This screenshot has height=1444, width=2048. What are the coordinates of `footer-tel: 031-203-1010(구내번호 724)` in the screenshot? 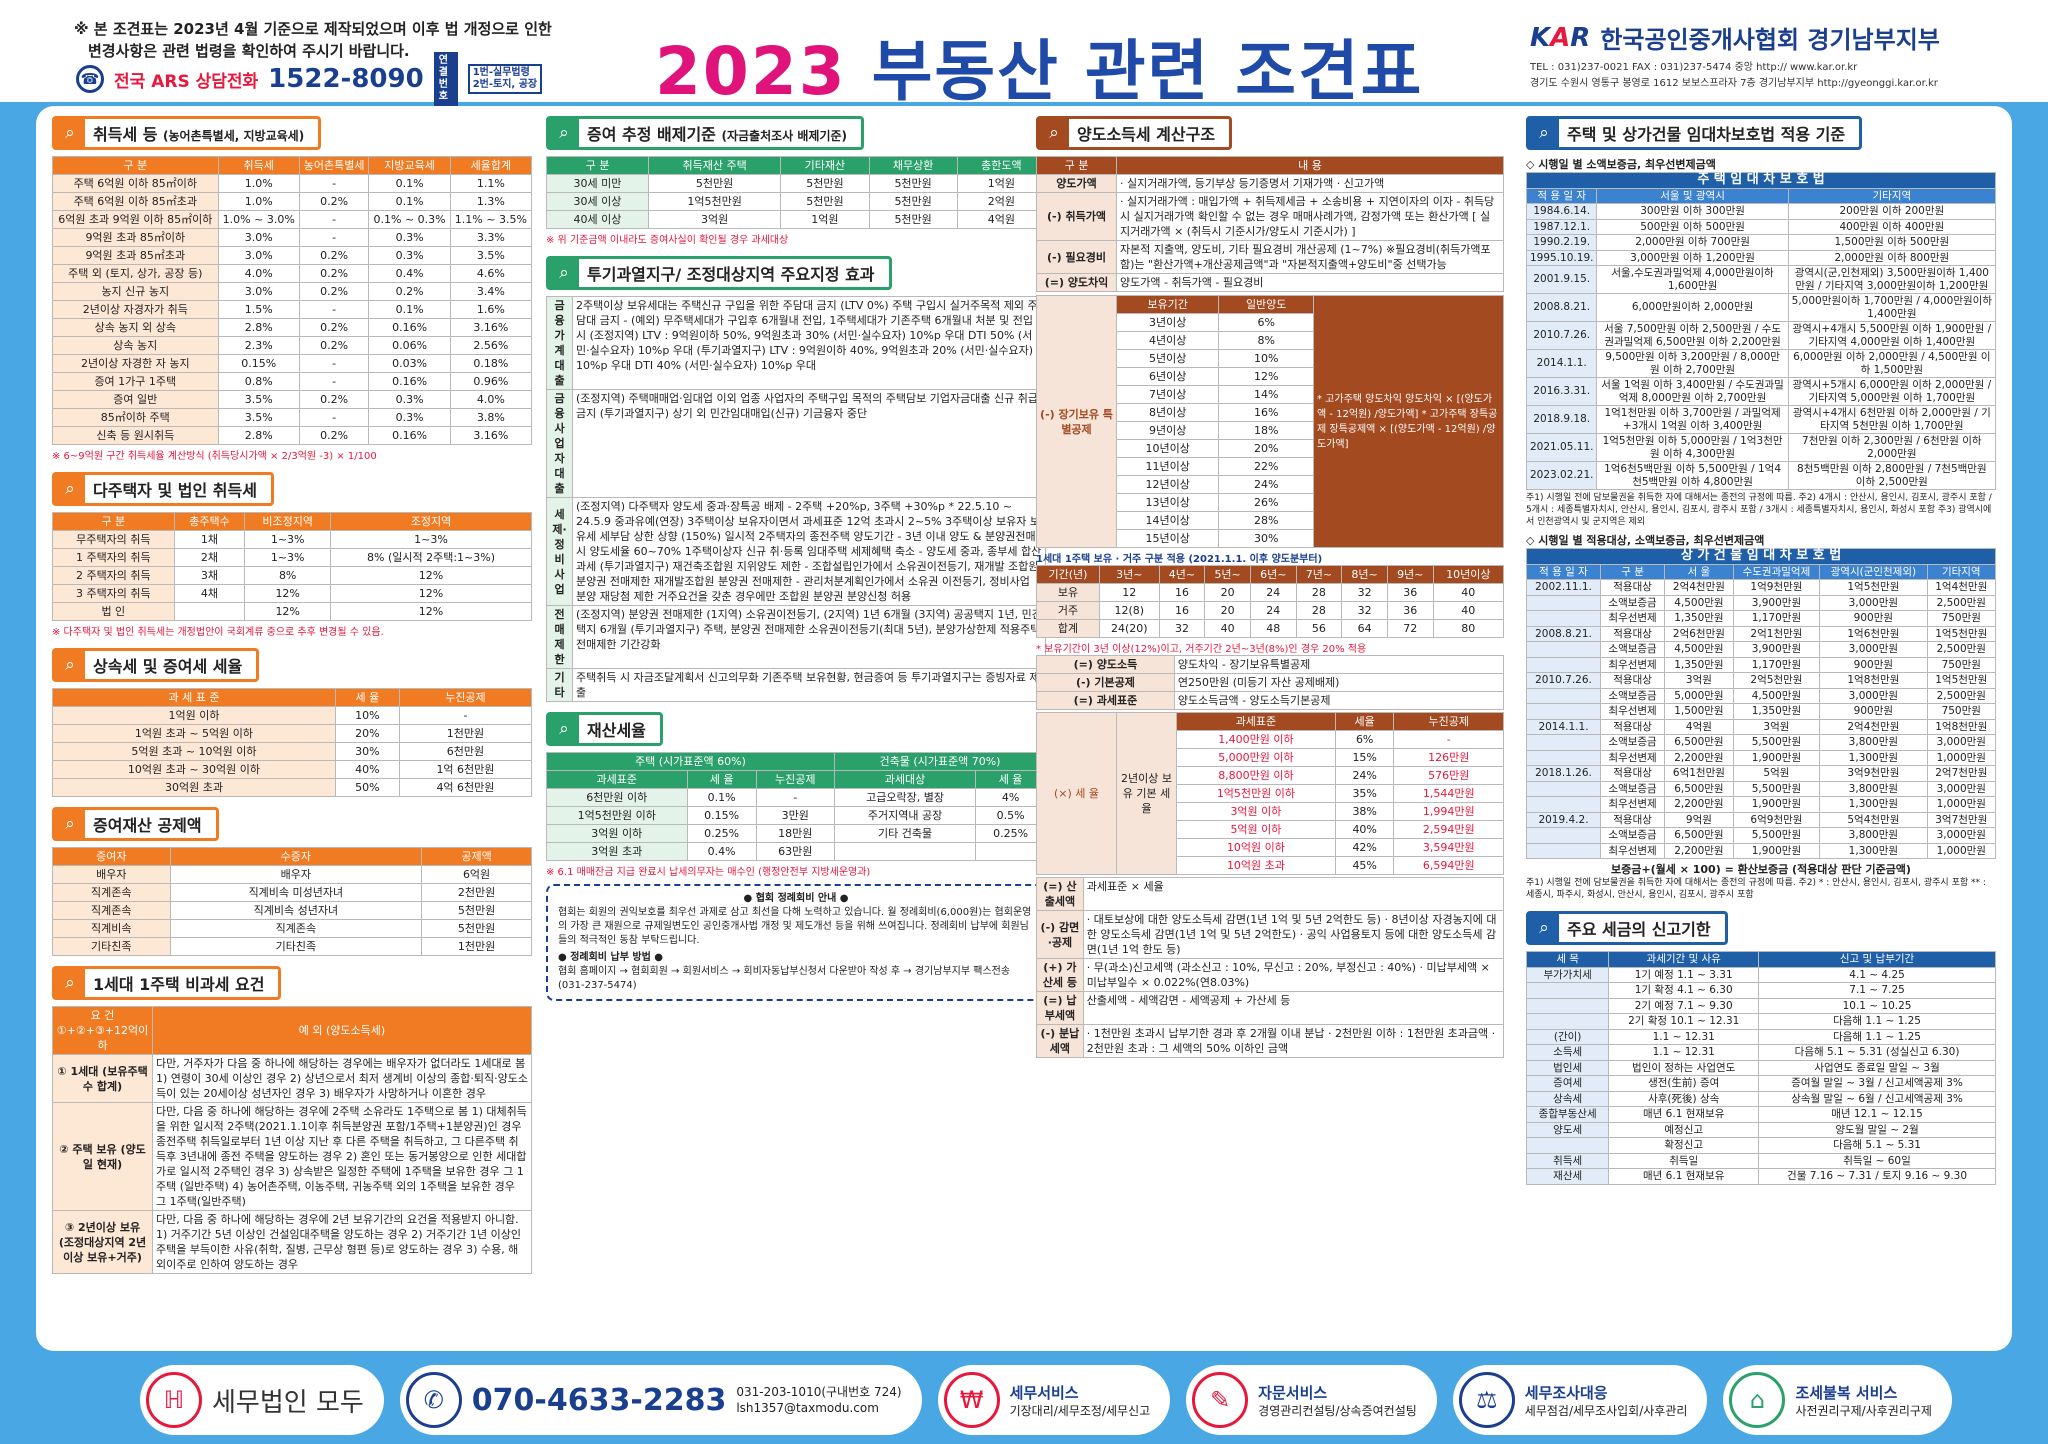 It's located at (819, 1392).